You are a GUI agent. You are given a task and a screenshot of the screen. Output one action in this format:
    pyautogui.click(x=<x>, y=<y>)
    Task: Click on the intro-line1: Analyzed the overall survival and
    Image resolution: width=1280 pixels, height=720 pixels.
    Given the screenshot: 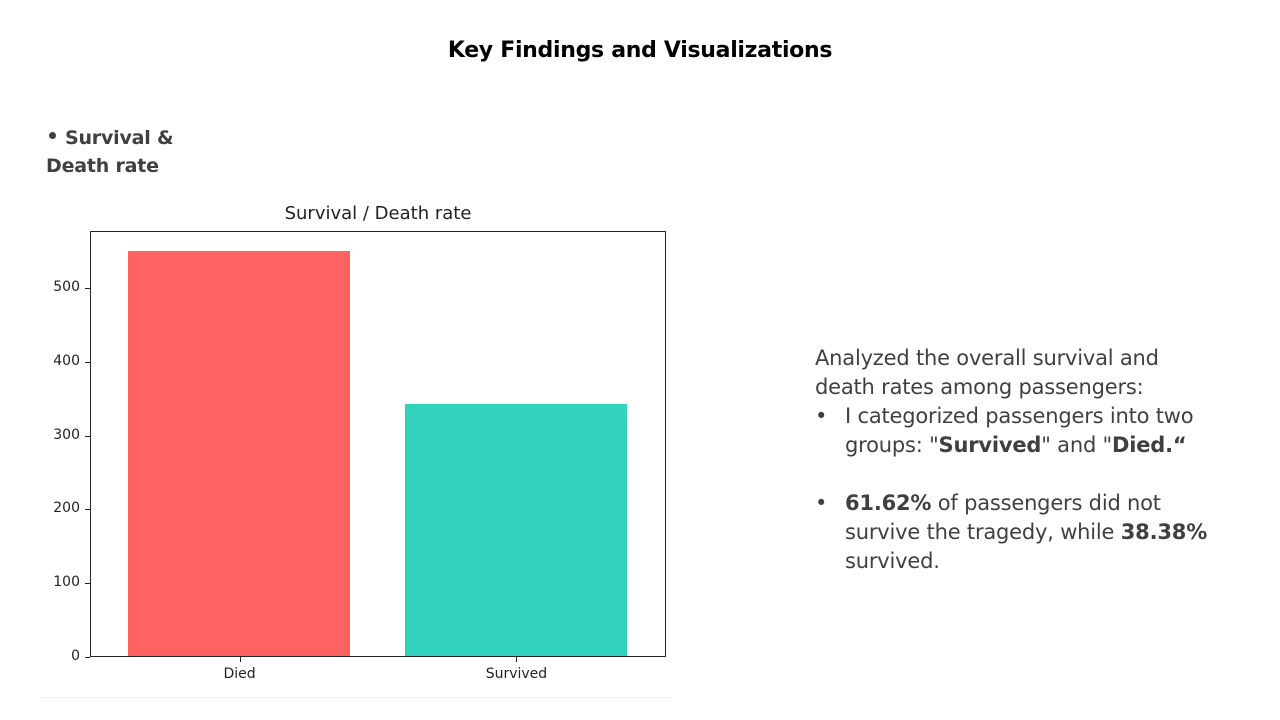 What is the action you would take?
    pyautogui.click(x=987, y=358)
    